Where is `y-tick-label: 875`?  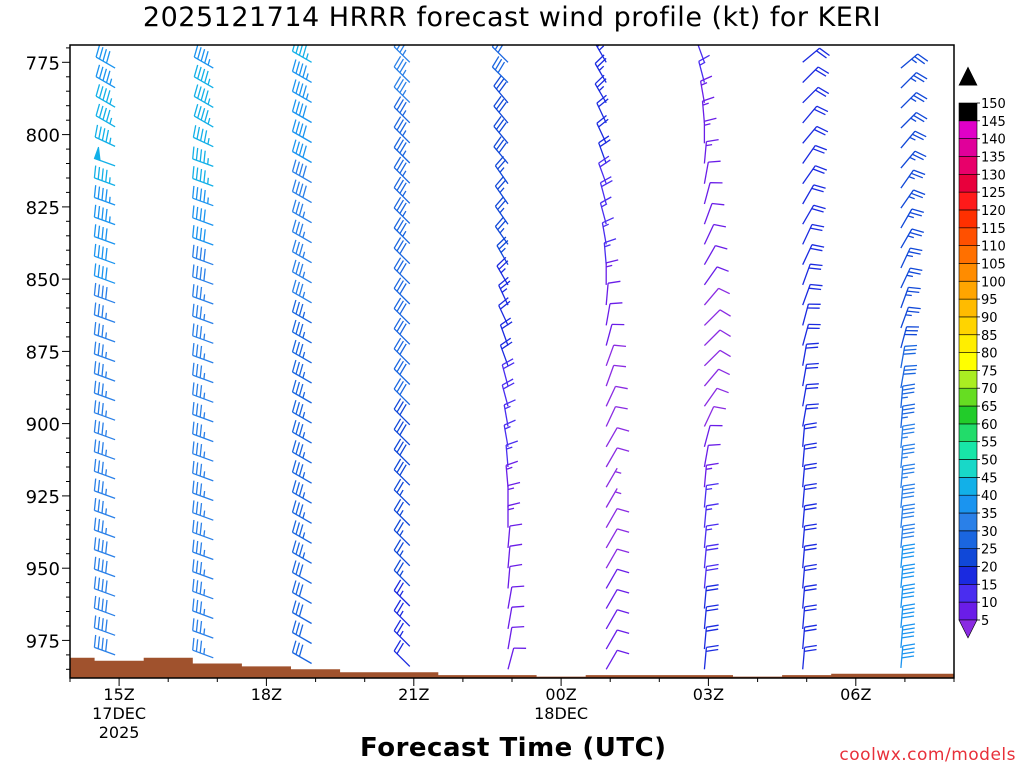
y-tick-label: 875 is located at coordinates (43, 352).